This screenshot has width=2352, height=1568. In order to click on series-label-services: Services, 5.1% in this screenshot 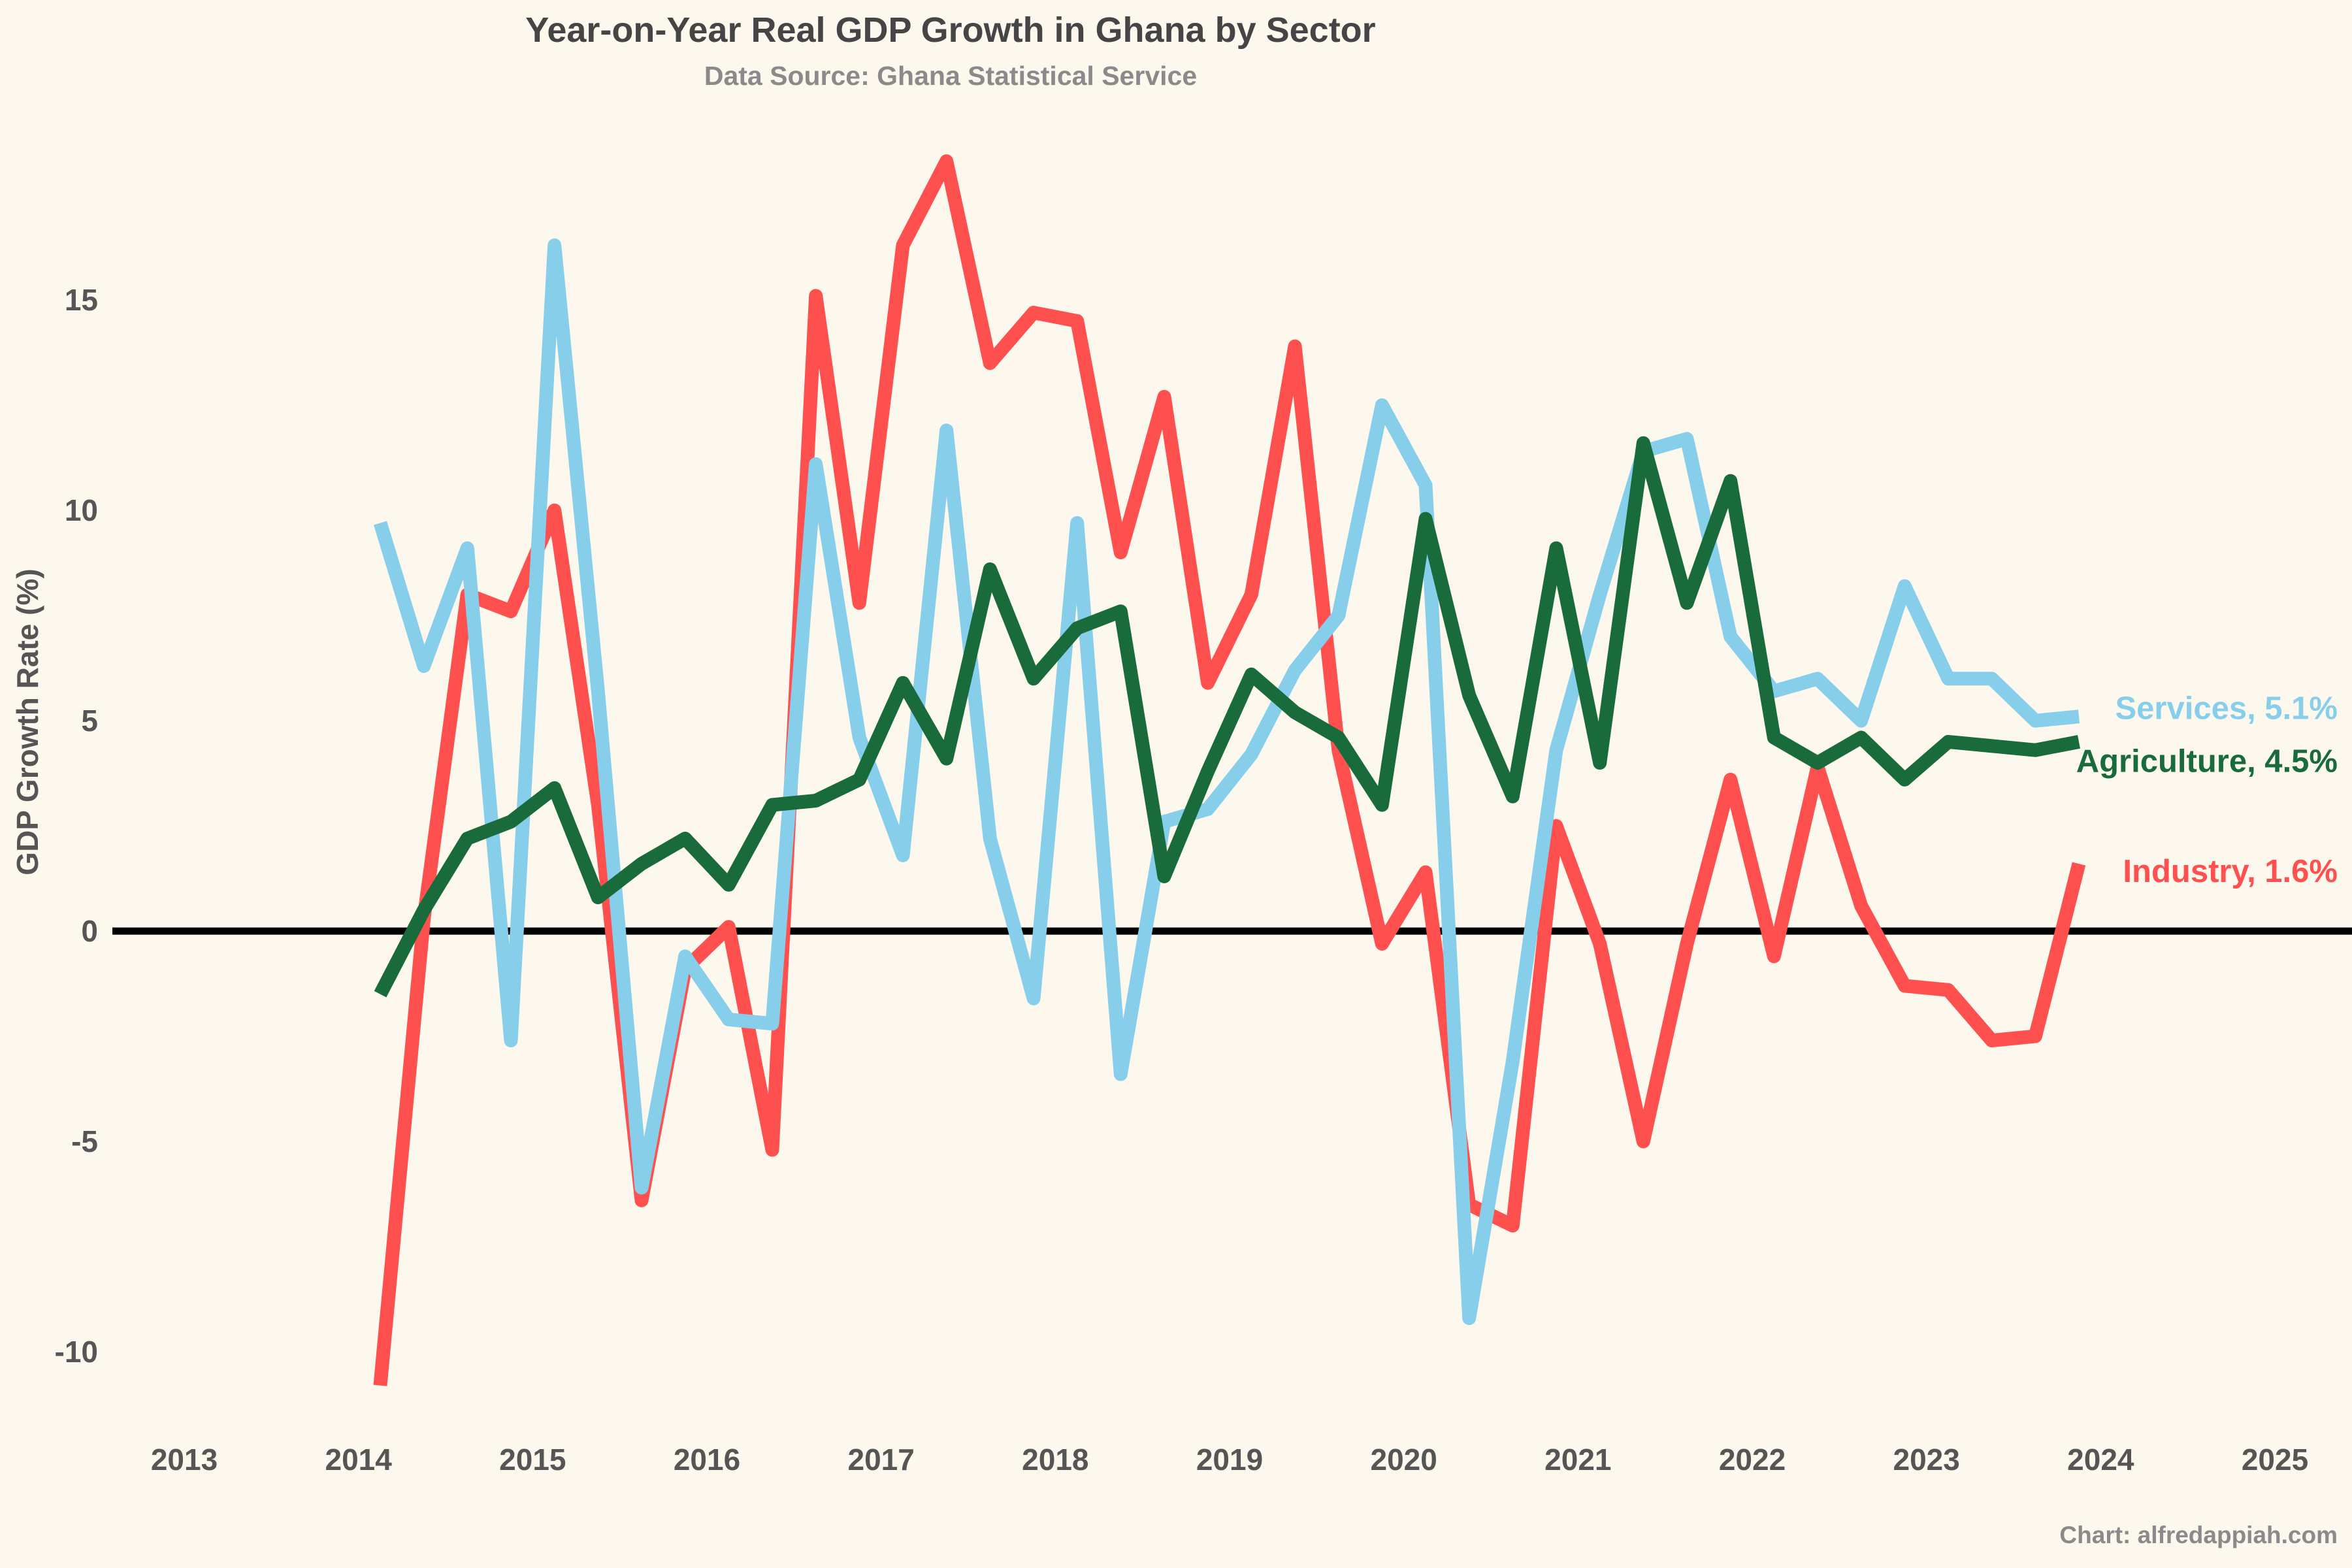, I will do `click(2226, 709)`.